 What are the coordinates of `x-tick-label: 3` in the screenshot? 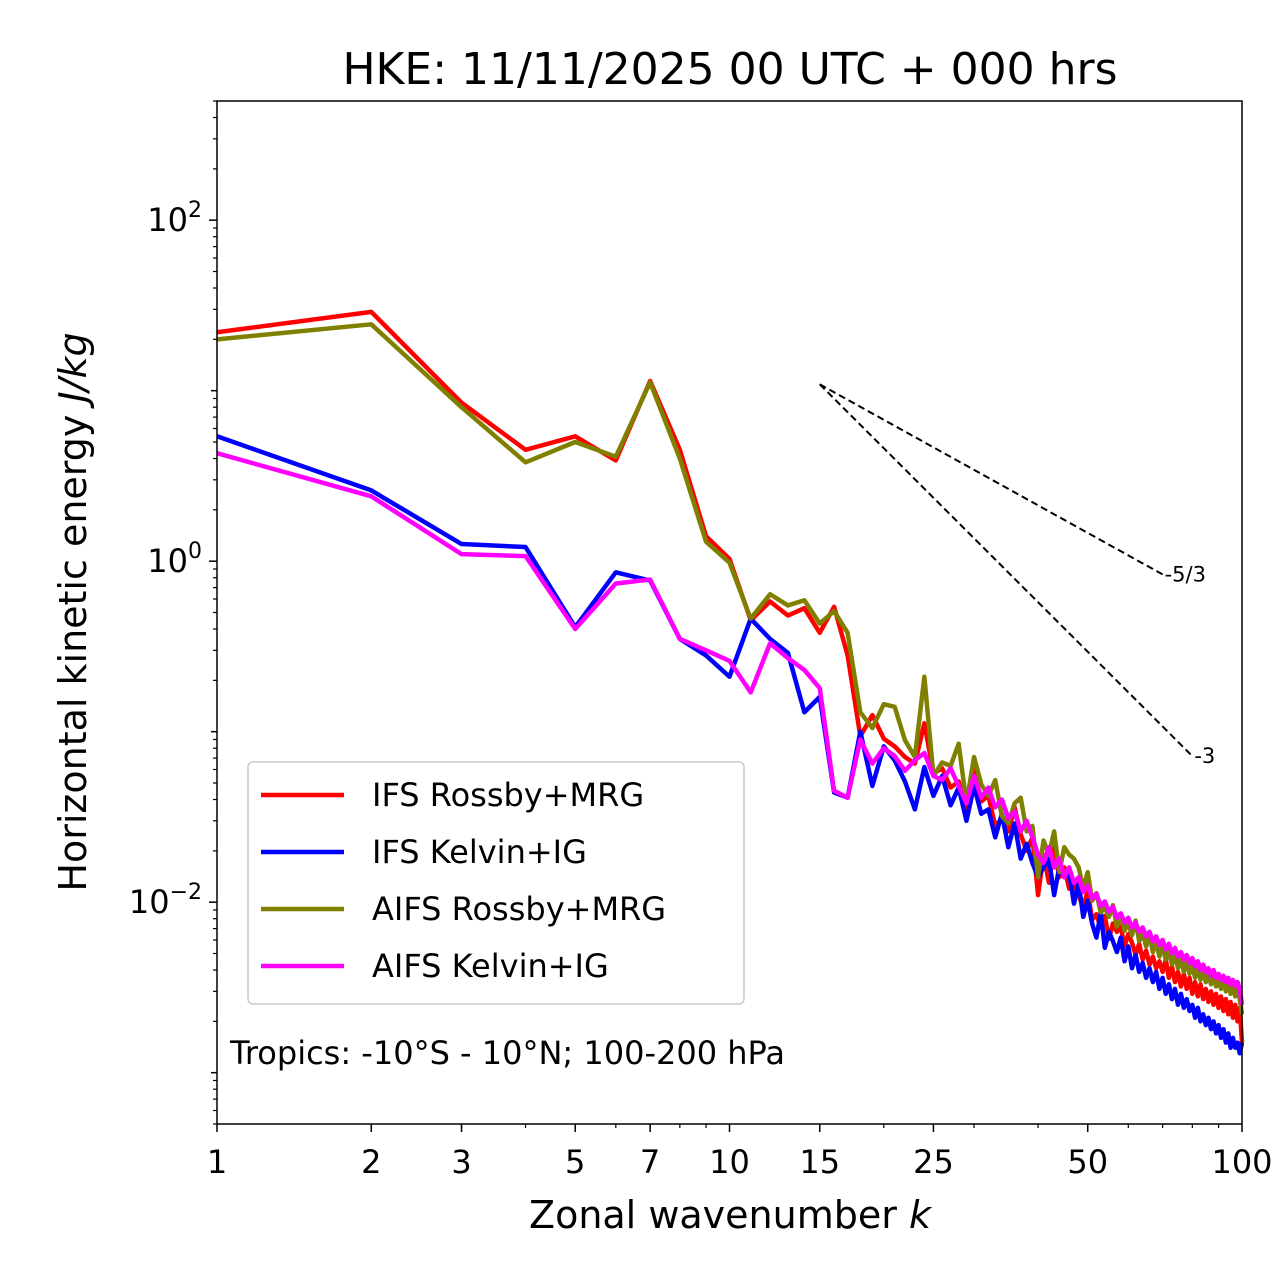 It's located at (461, 1162).